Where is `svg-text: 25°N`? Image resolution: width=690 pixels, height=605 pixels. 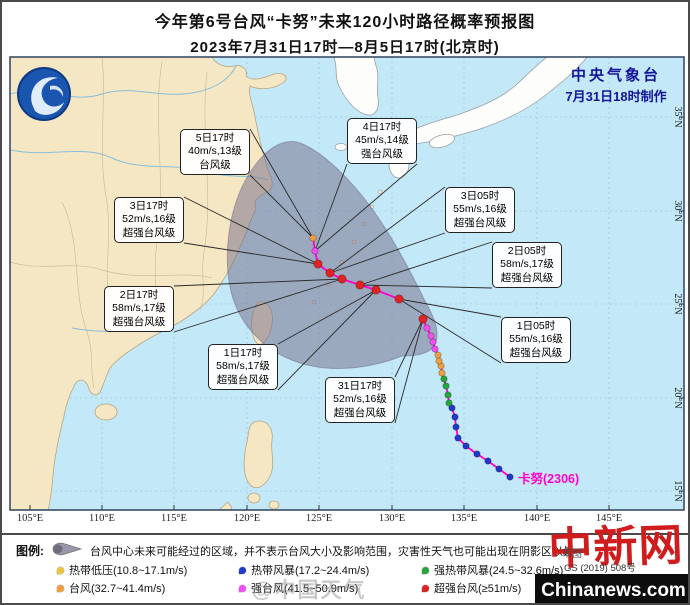 svg-text: 25°N is located at coordinates (677, 303).